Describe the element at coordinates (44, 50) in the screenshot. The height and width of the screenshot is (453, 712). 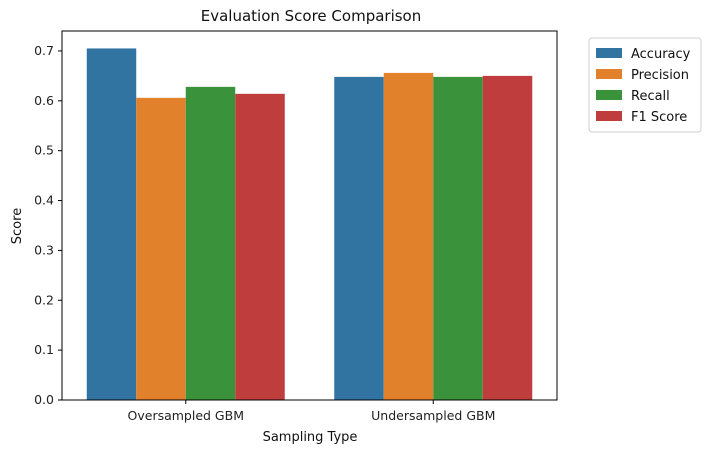
I see `y-tick-label: 0.7` at that location.